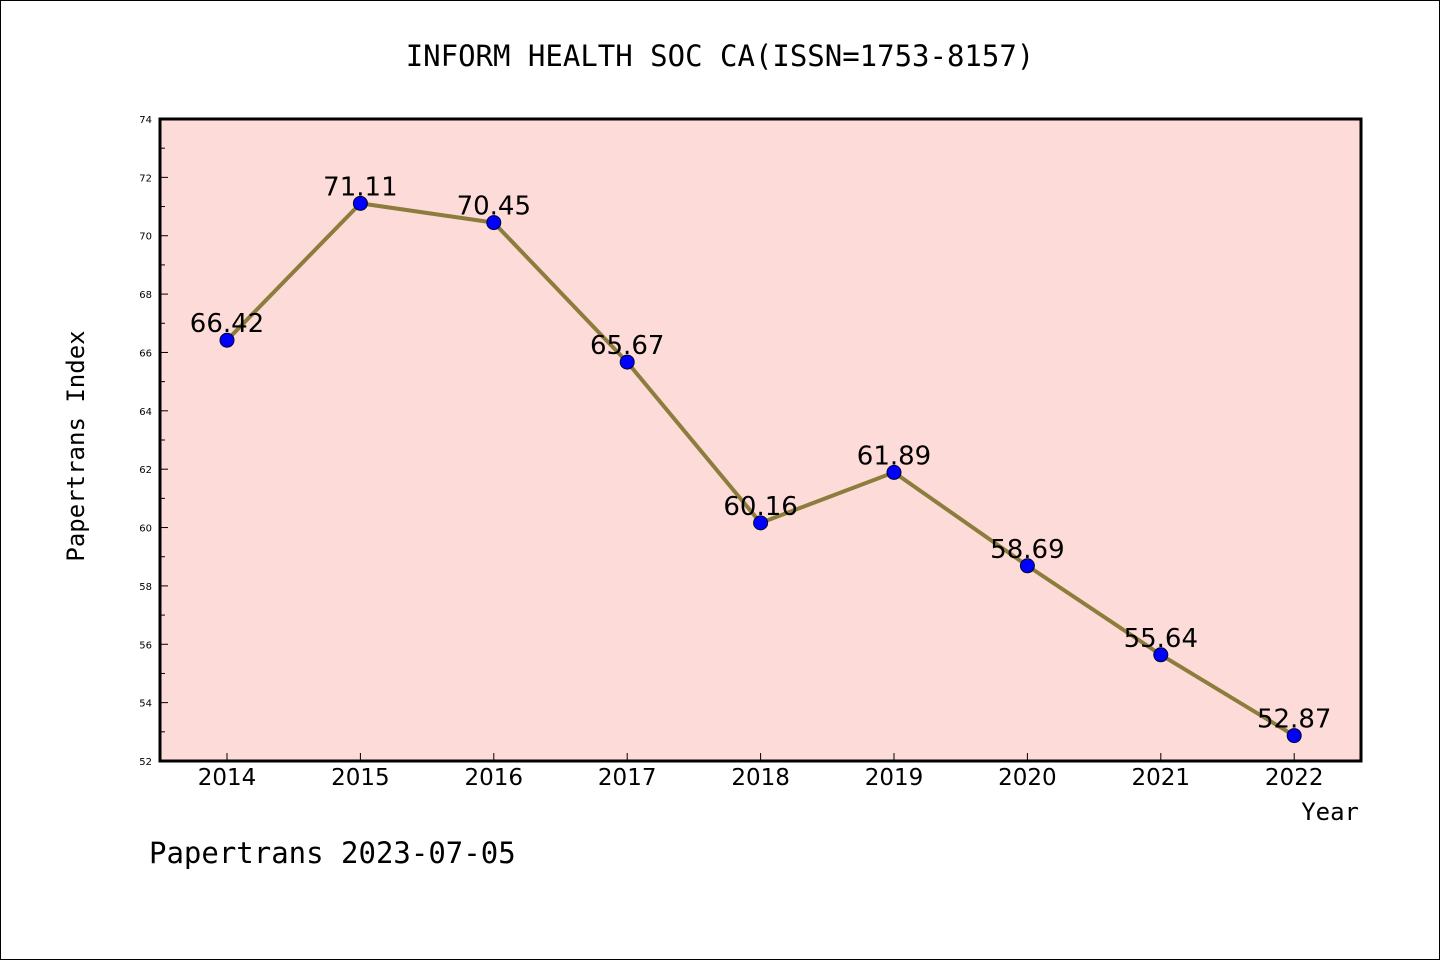 Image resolution: width=1440 pixels, height=960 pixels. What do you see at coordinates (227, 324) in the screenshot?
I see `data-label: 66.42` at bounding box center [227, 324].